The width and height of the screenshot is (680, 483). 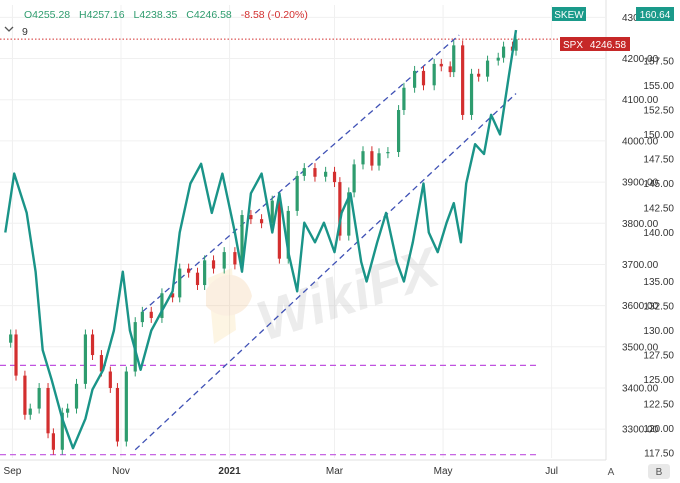 What do you see at coordinates (639, 471) in the screenshot?
I see `axis-buttons: A B` at bounding box center [639, 471].